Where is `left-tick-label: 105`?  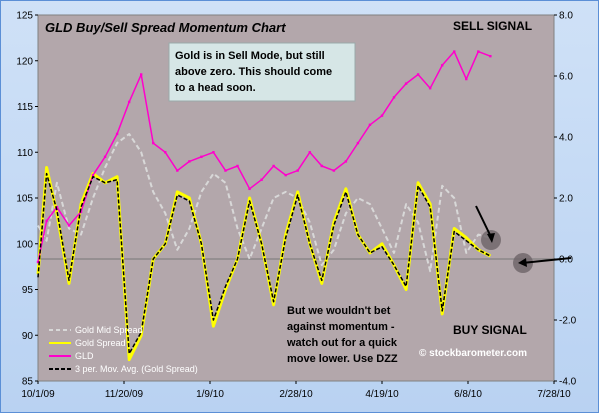 left-tick-label: 105 is located at coordinates (24, 199).